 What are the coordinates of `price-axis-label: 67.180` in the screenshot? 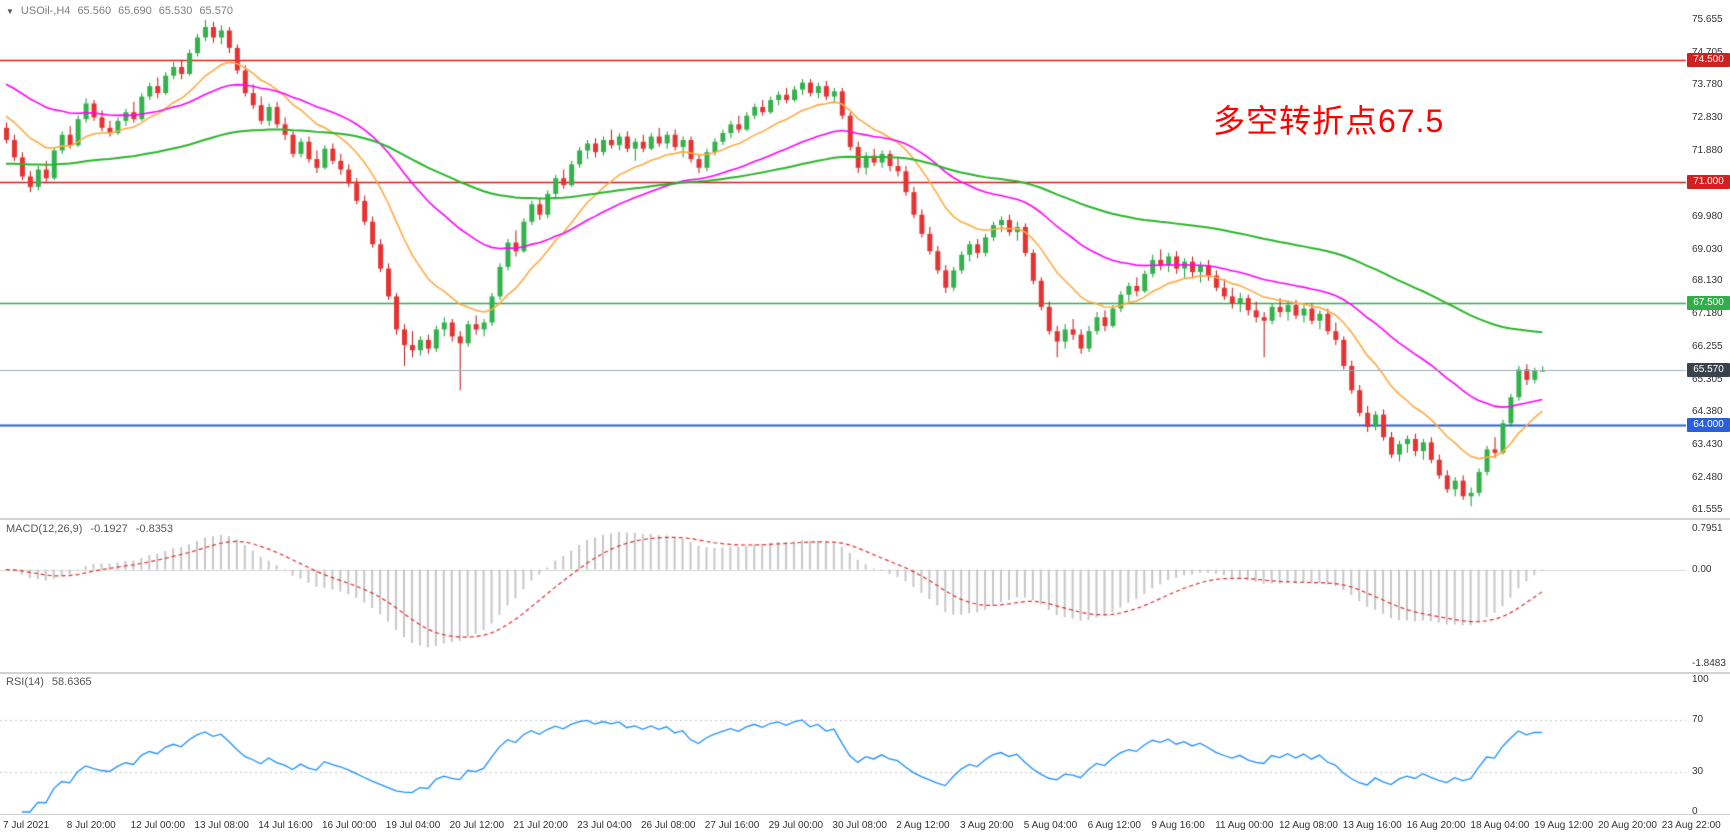 It's located at (1707, 314).